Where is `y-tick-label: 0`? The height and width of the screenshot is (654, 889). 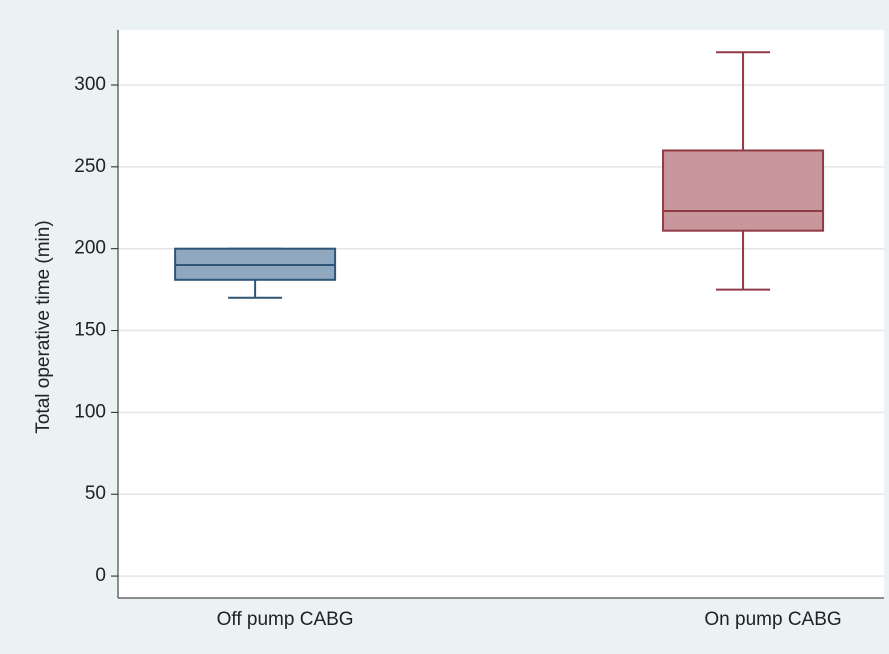 y-tick-label: 0 is located at coordinates (100, 575).